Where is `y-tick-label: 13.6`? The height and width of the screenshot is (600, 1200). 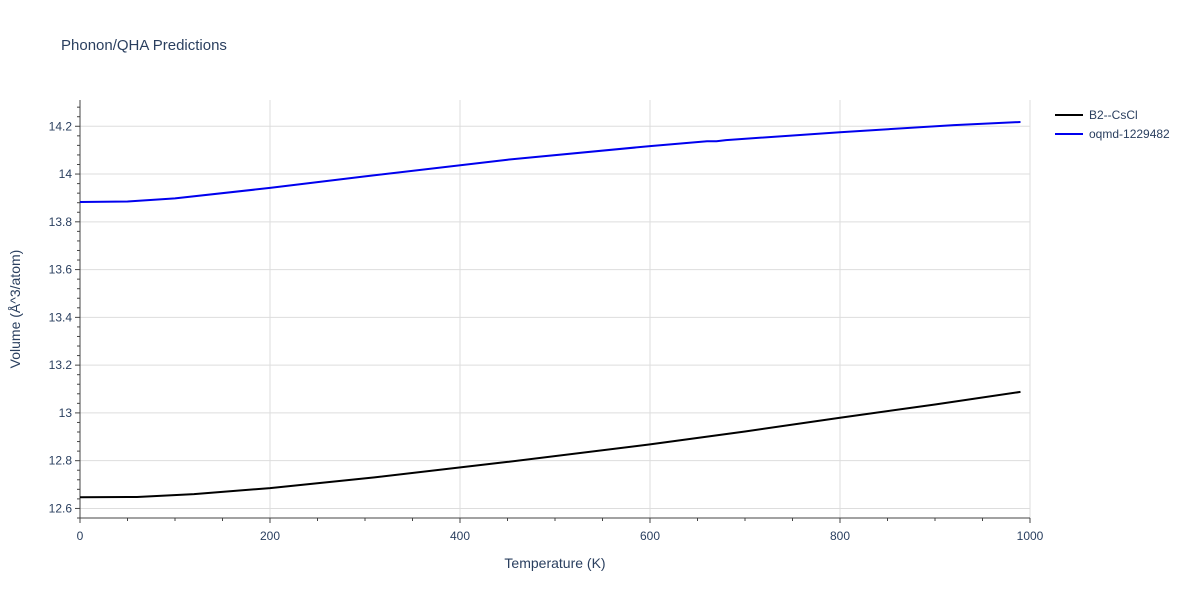 y-tick-label: 13.6 is located at coordinates (61, 270).